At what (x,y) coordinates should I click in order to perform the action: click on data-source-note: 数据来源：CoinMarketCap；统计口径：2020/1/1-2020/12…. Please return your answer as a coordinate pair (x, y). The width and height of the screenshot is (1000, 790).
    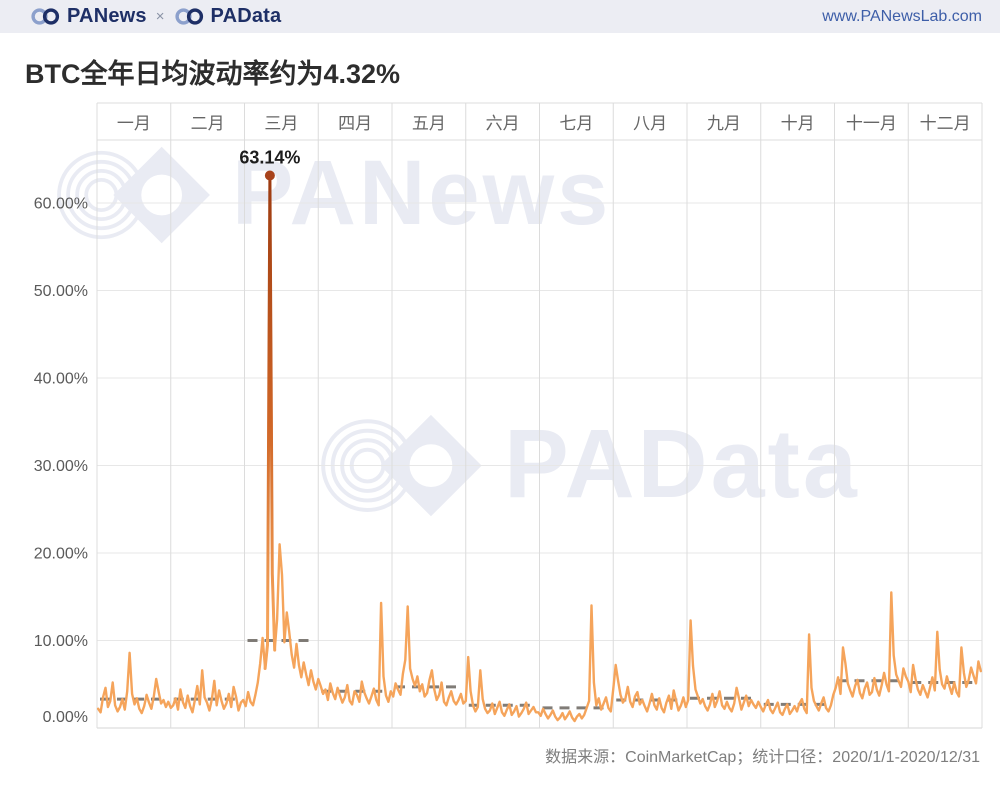
    Looking at the image, I should click on (762, 757).